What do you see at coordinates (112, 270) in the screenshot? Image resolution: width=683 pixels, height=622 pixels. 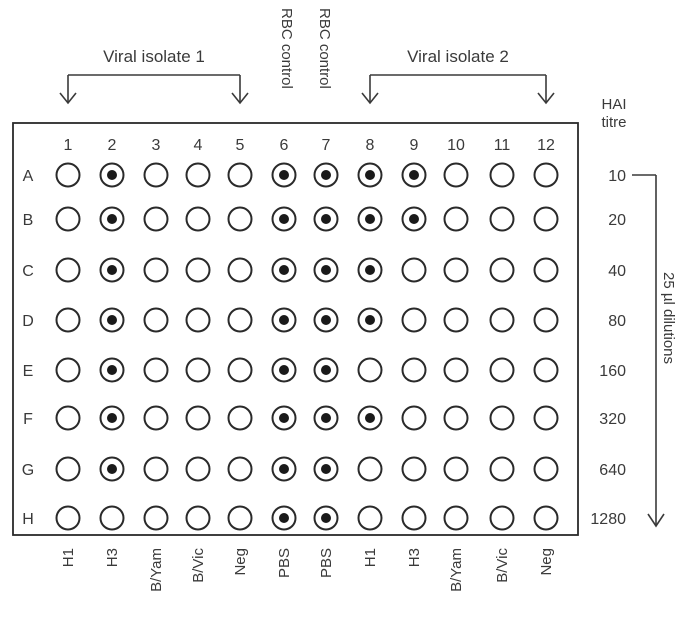 I see `well-dot-C2` at bounding box center [112, 270].